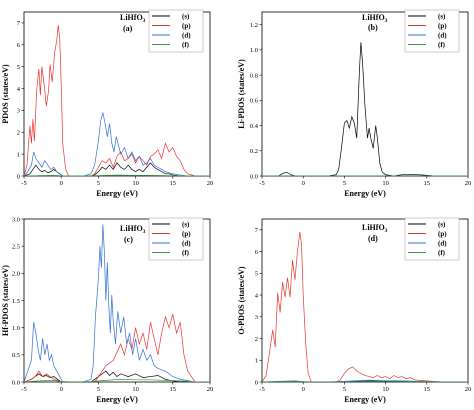 The image size is (474, 410). What do you see at coordinates (186, 253) in the screenshot?
I see `panel-c-legend-label: (f)` at bounding box center [186, 253].